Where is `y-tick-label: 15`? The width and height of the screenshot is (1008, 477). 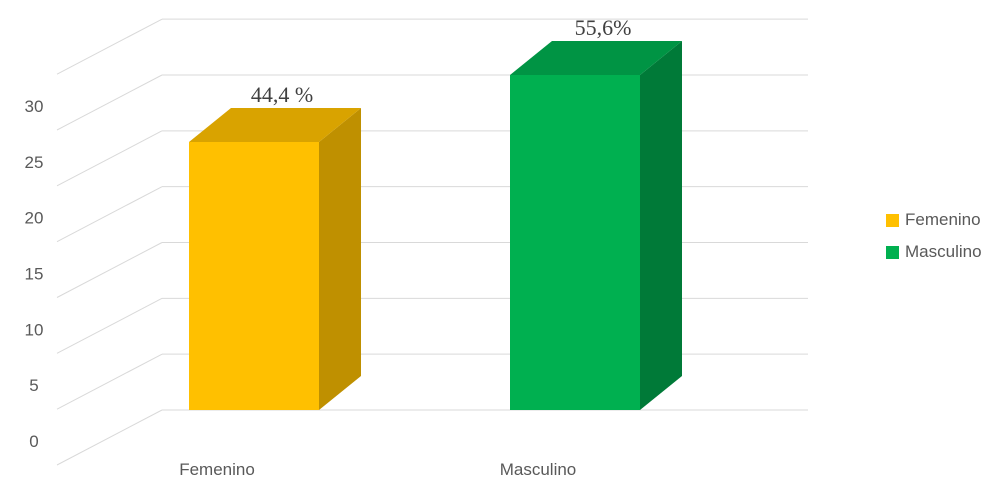 y-tick-label: 15 is located at coordinates (34, 274).